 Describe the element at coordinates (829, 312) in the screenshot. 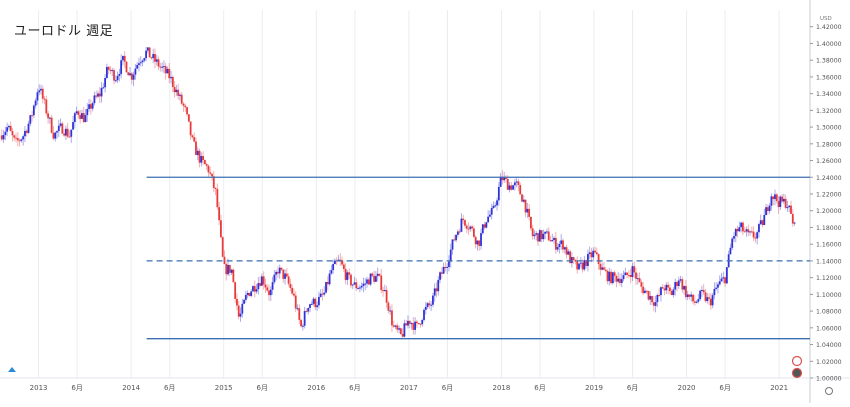

I see `y-tick-label: 1.08000` at that location.